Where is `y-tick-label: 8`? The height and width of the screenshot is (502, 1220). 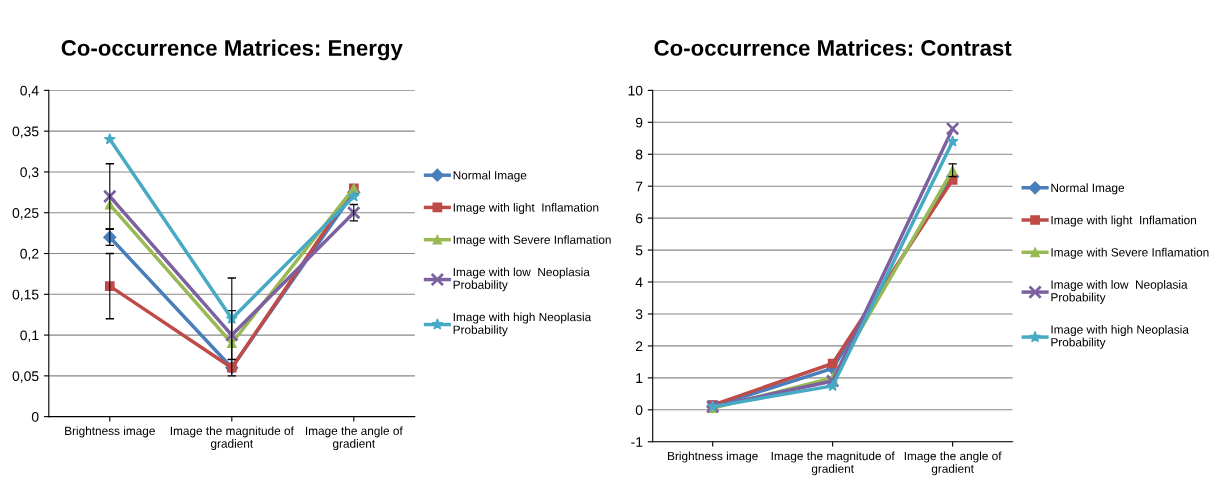 y-tick-label: 8 is located at coordinates (639, 154).